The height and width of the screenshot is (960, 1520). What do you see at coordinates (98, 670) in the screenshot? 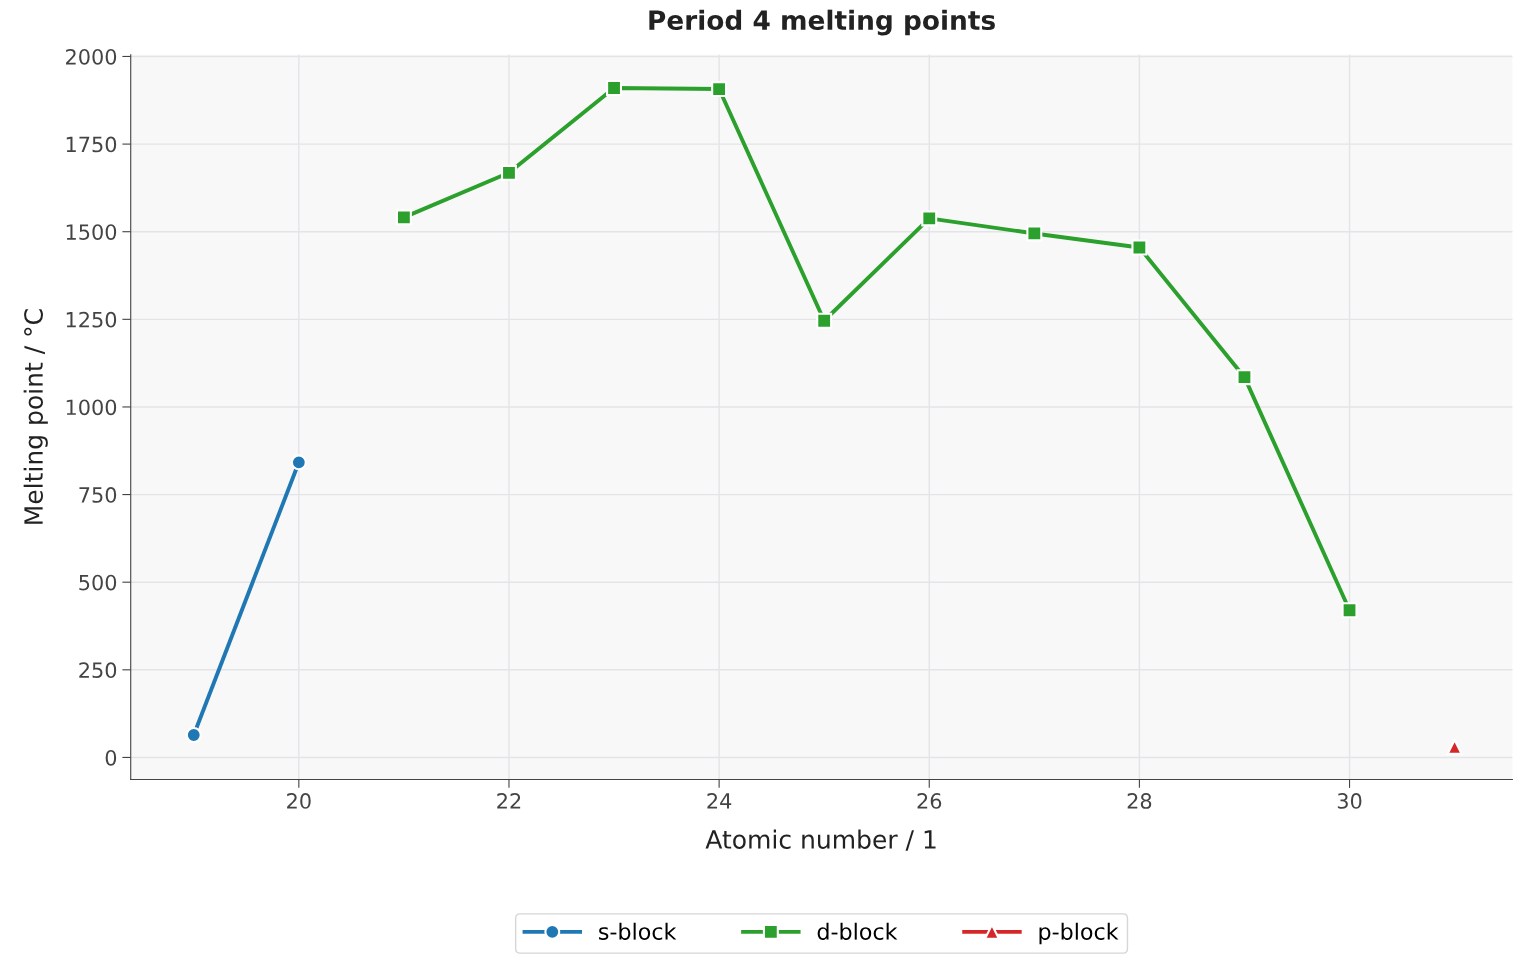
I see `y-tick-label: 250` at bounding box center [98, 670].